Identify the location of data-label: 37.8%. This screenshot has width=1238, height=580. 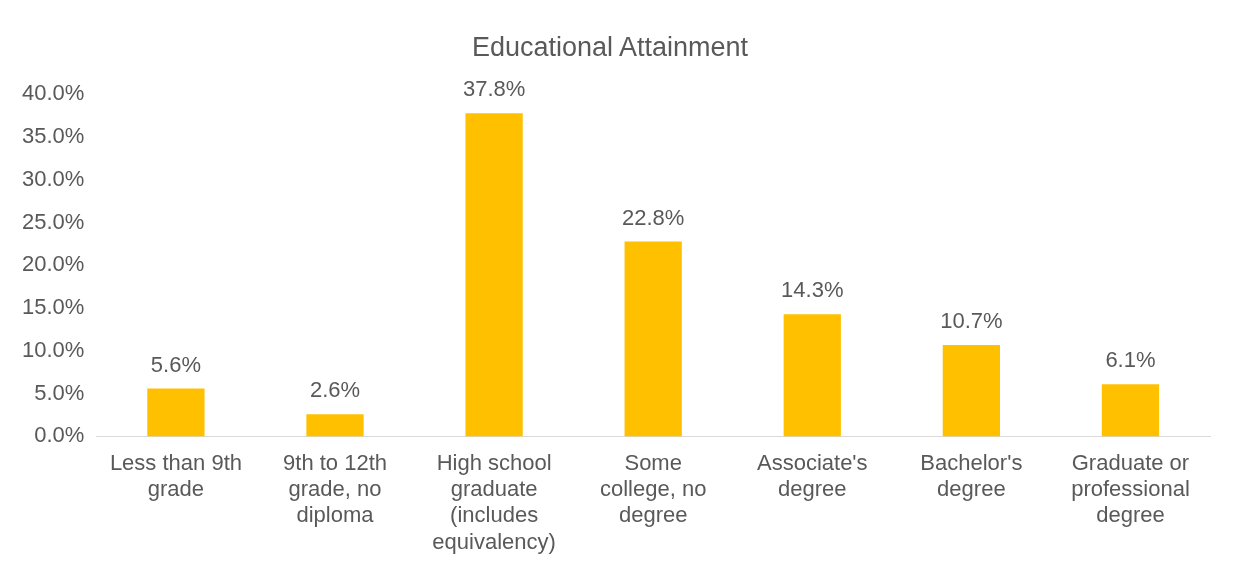
(494, 89).